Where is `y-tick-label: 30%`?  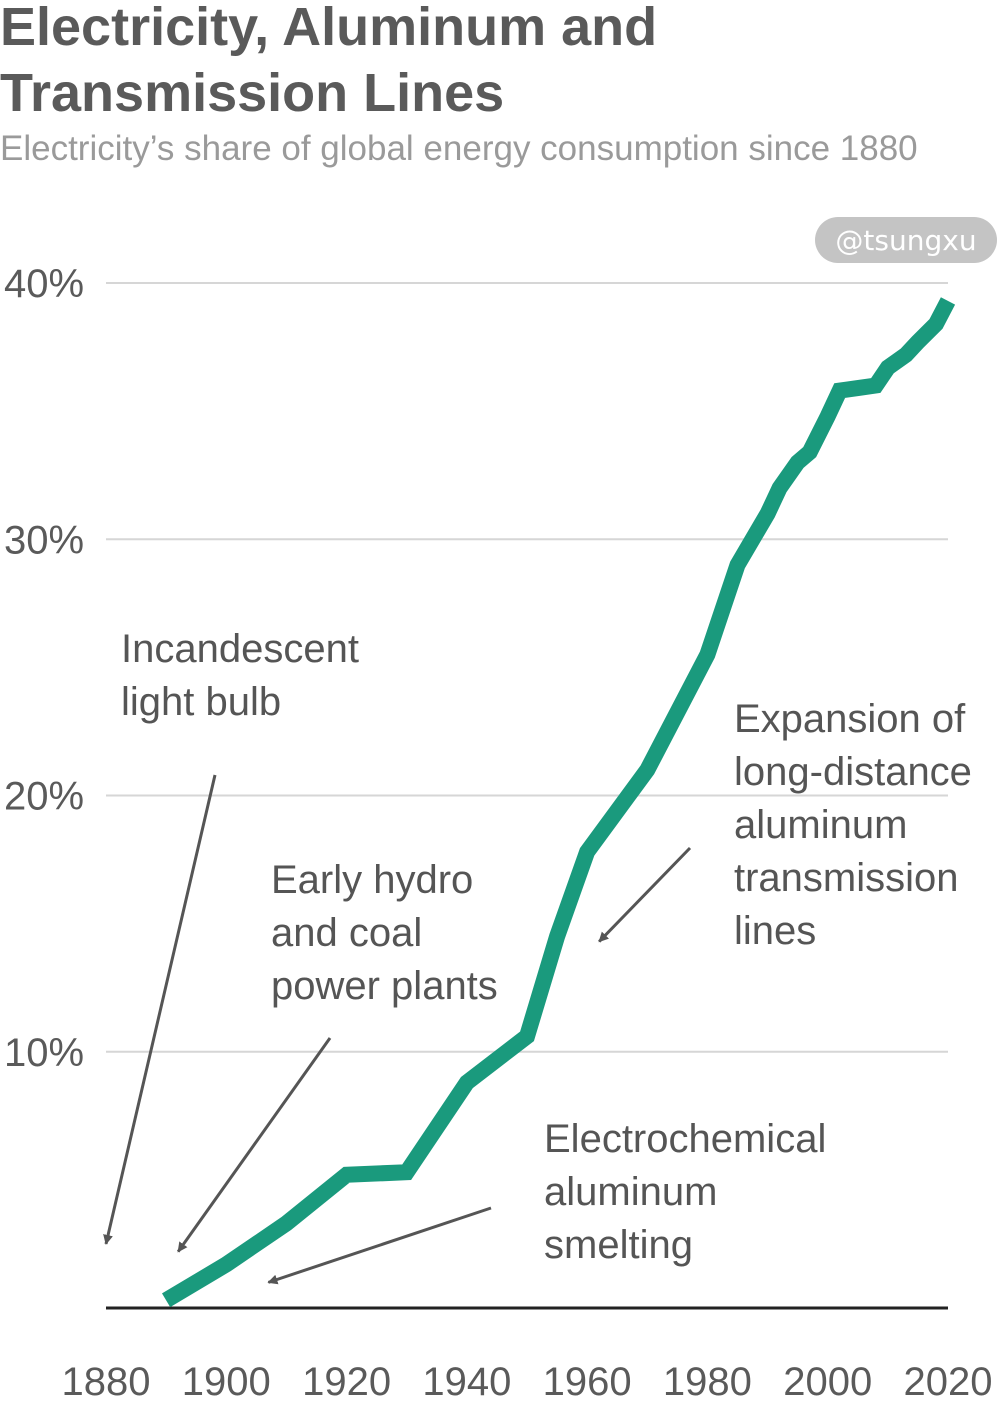 y-tick-label: 30% is located at coordinates (44, 540).